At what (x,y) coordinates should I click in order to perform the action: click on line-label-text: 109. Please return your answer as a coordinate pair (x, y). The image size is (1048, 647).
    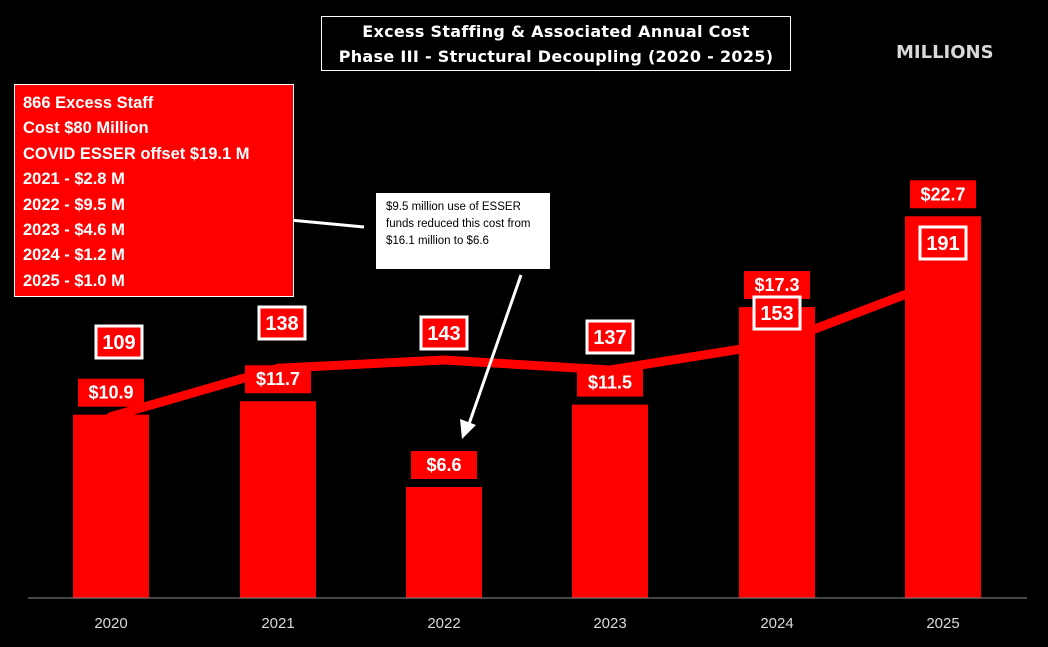
    Looking at the image, I should click on (118, 343).